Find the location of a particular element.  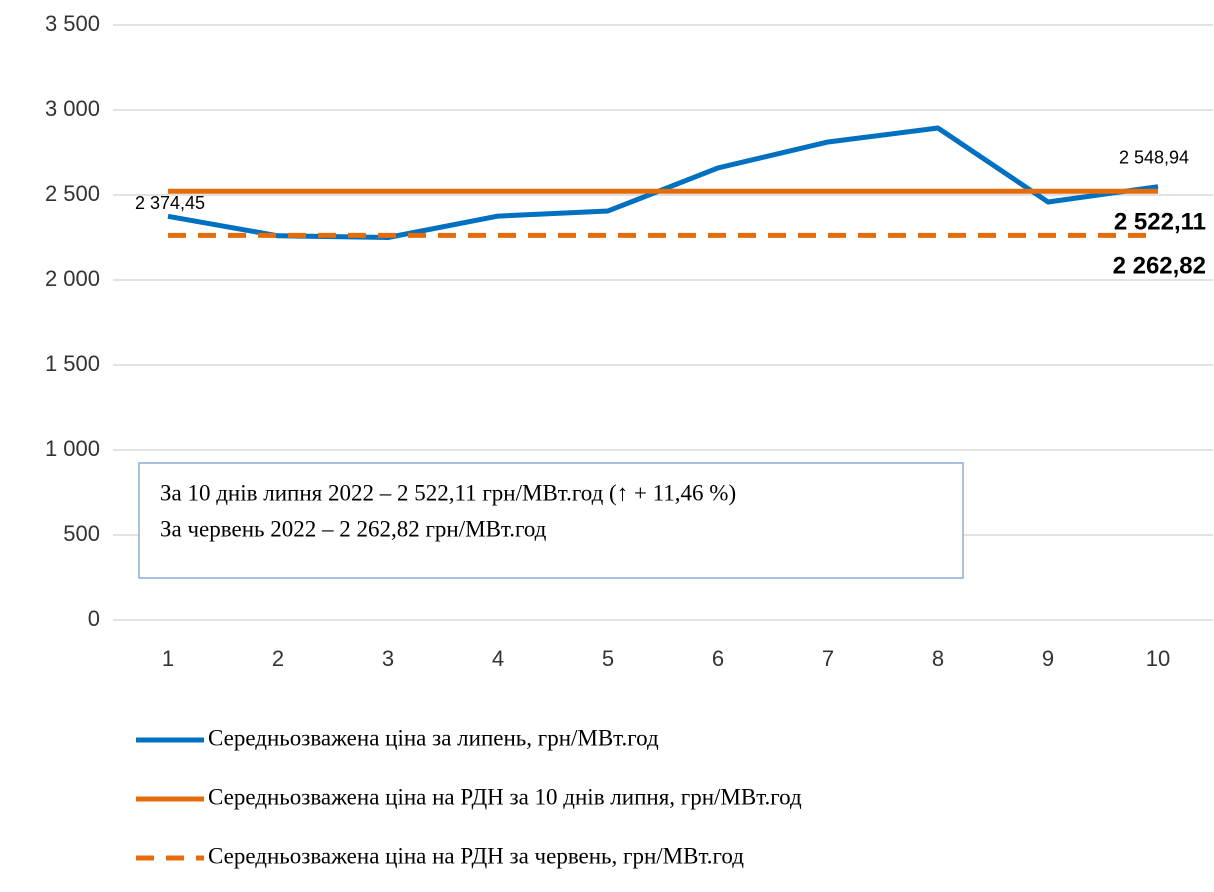

annotation: За червень 2022 – 2 262,82 грн/МВт.год is located at coordinates (353, 528).